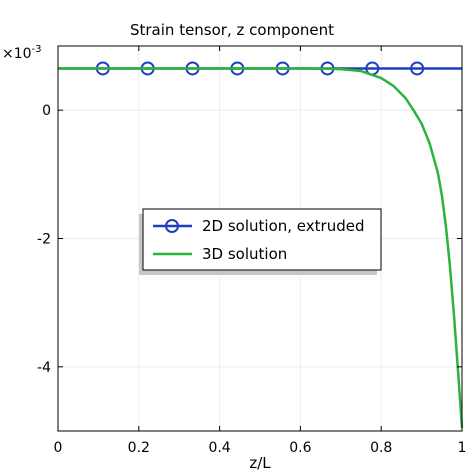  Describe the element at coordinates (381, 448) in the screenshot. I see `x-tick-label: 0.8` at that location.